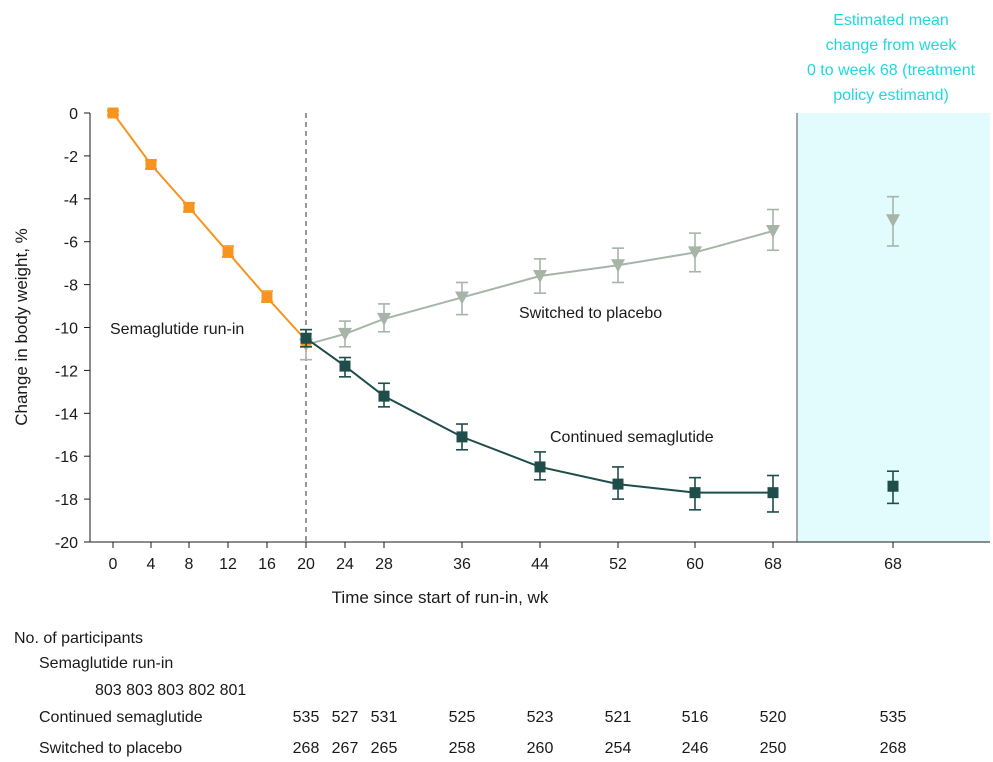 The image size is (993, 762). I want to click on label-continued-semaglutide: Continued semaglutide, so click(632, 437).